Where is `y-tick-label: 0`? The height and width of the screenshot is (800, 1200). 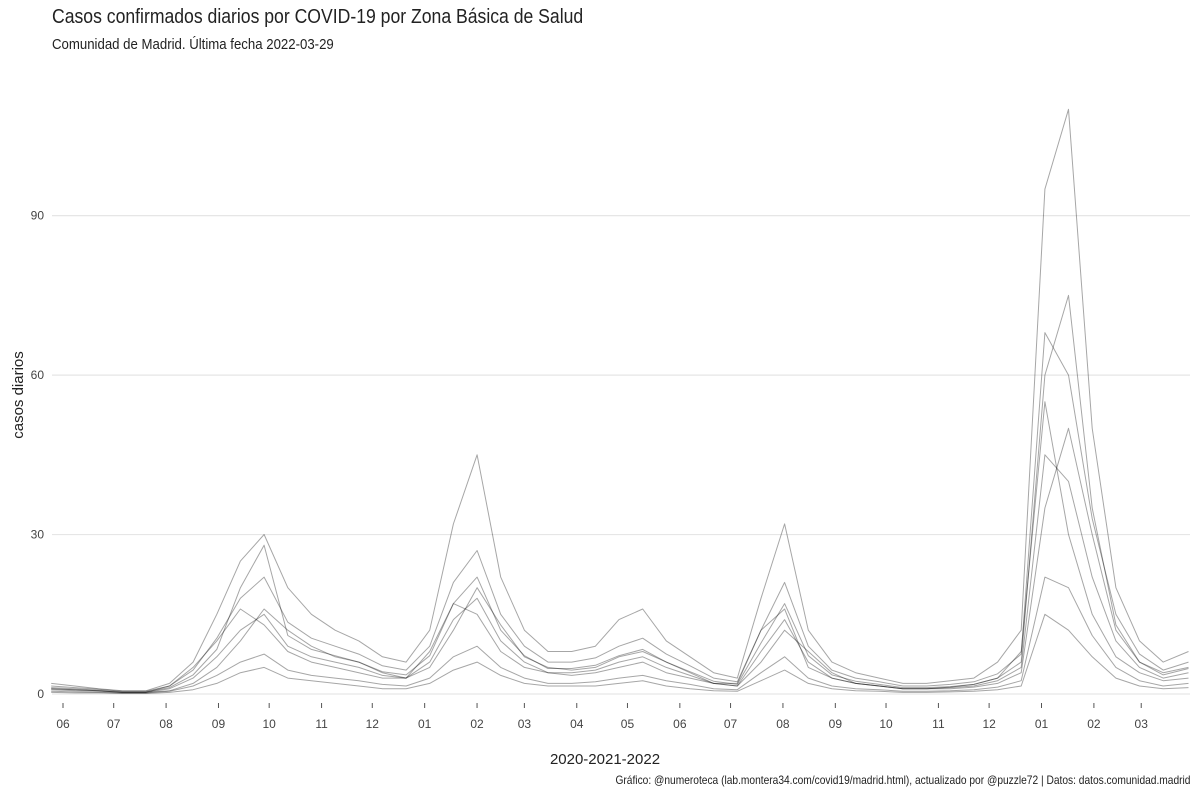
y-tick-label: 0 is located at coordinates (40, 694).